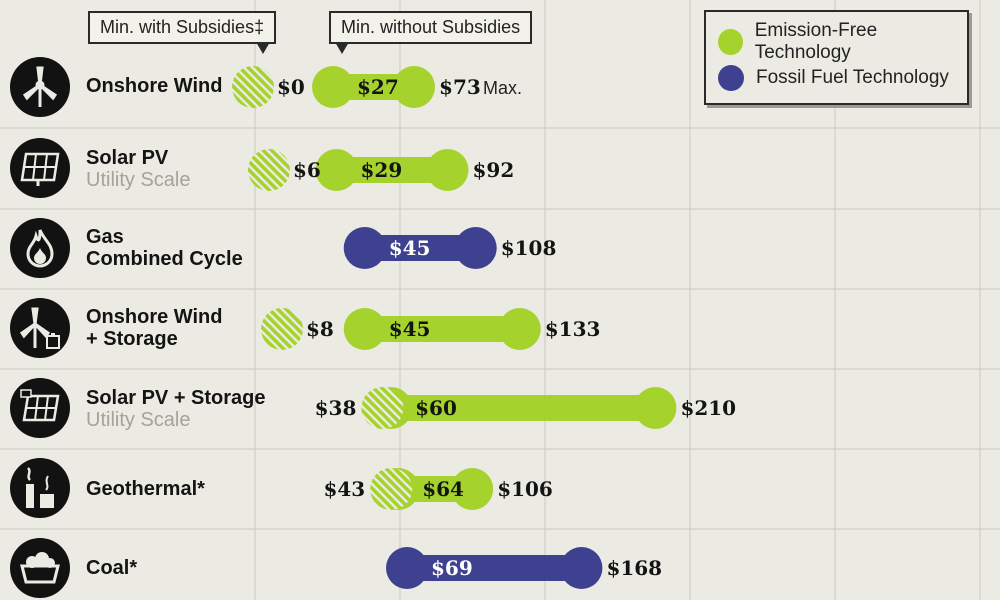 Image resolution: width=1000 pixels, height=600 pixels. Describe the element at coordinates (460, 87) in the screenshot. I see `max-value-label: $73` at that location.